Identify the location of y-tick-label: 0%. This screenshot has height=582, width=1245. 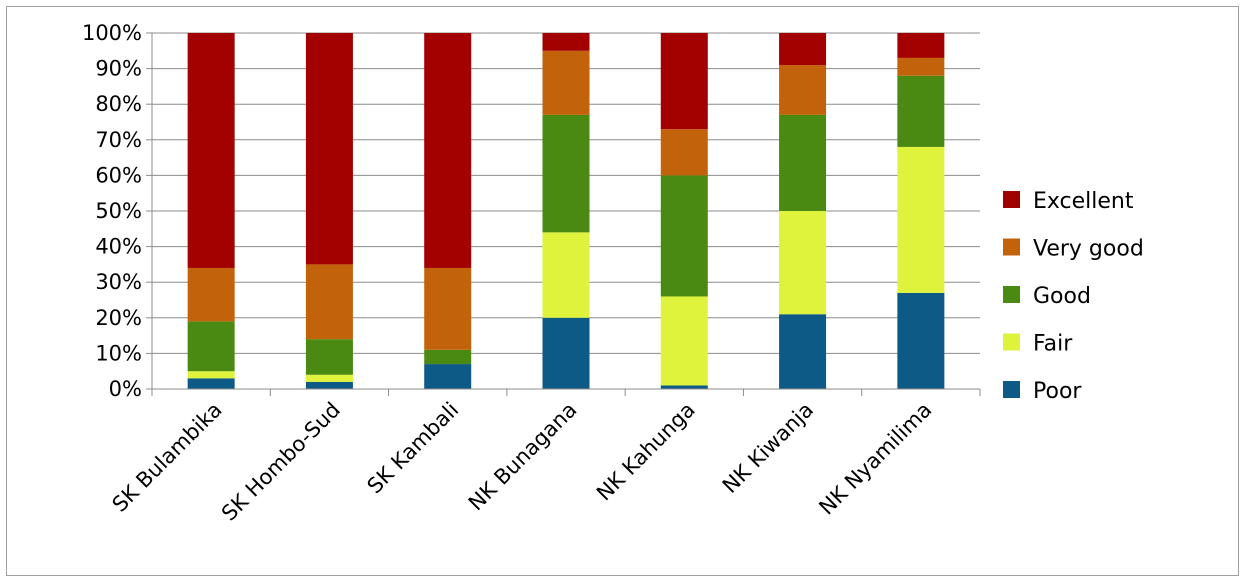
(125, 389).